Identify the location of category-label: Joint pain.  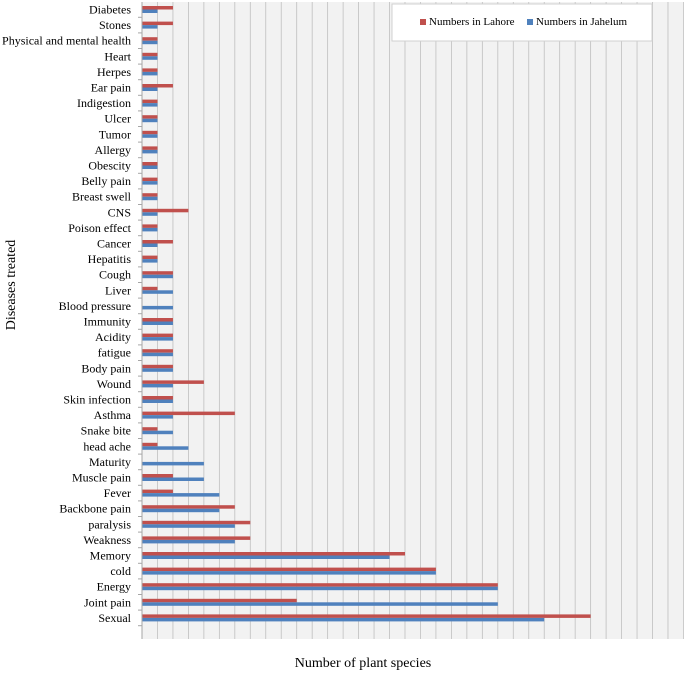
(107, 602).